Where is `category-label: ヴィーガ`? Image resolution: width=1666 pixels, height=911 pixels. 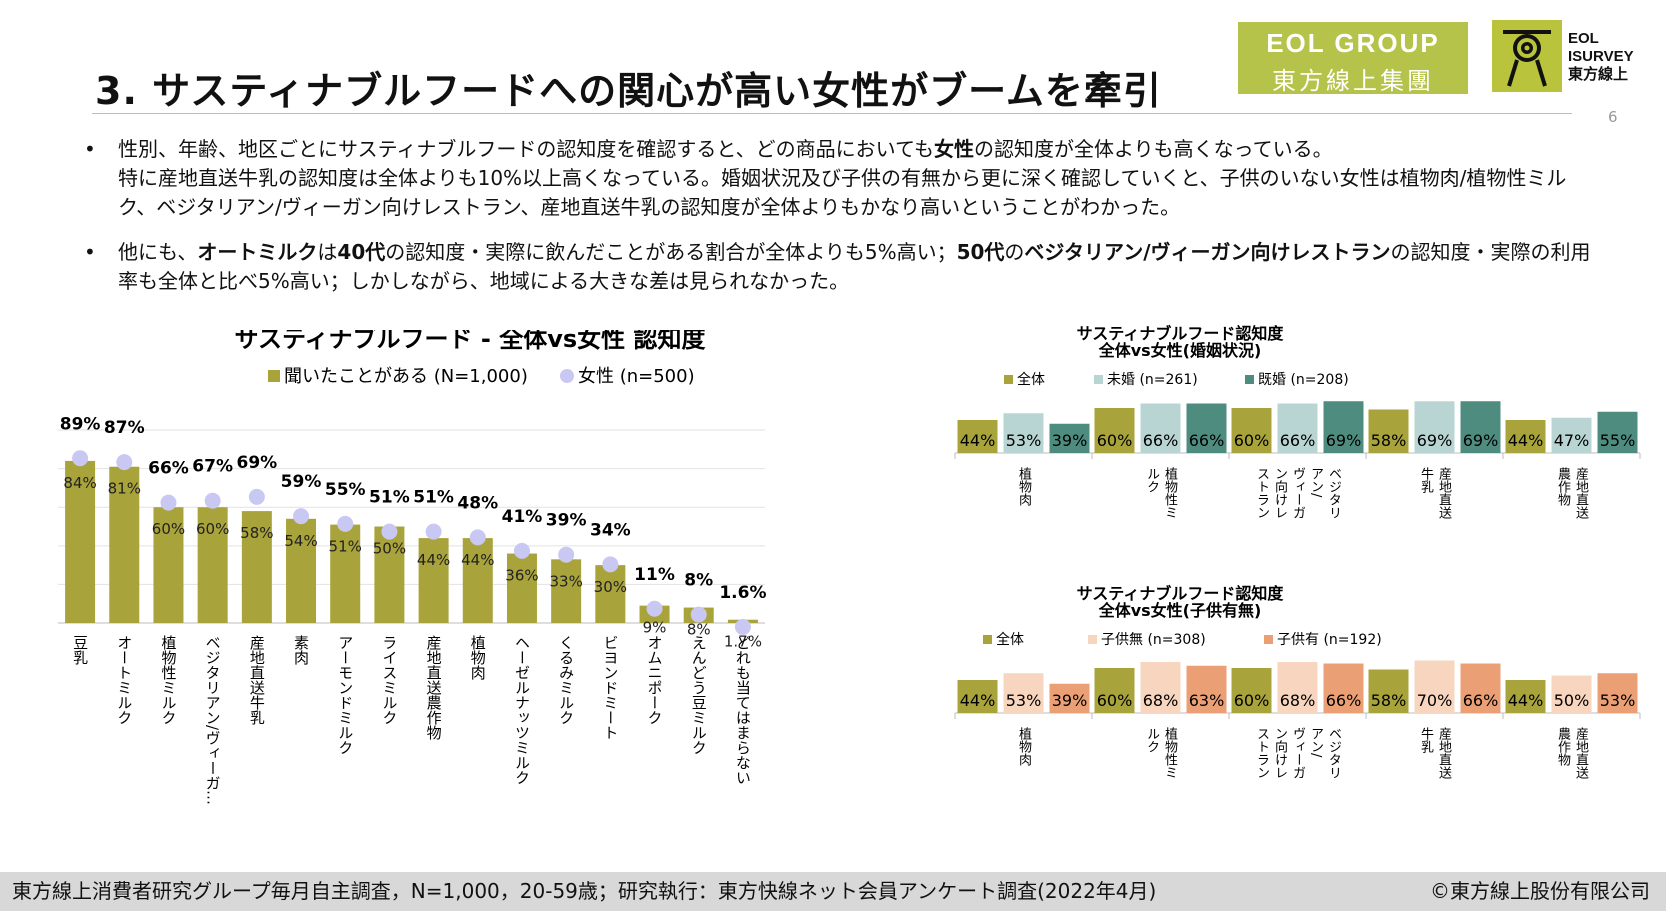
category-label: ヴィーガ is located at coordinates (1297, 493).